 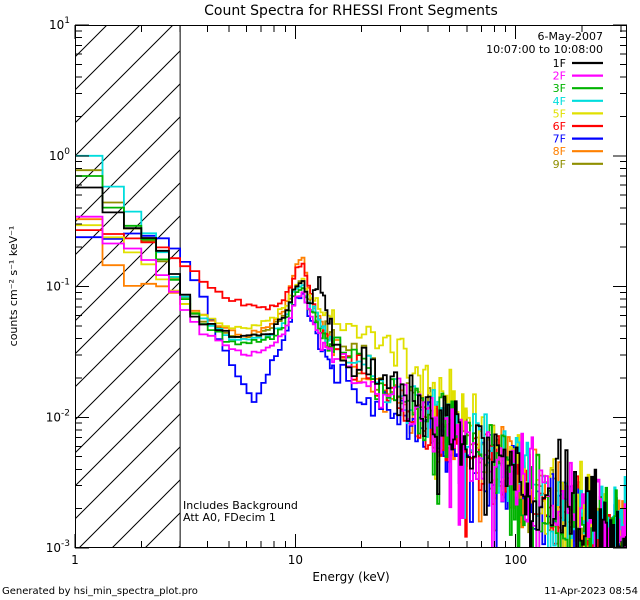 I want to click on svg-text: 10¹, so click(x=59, y=24).